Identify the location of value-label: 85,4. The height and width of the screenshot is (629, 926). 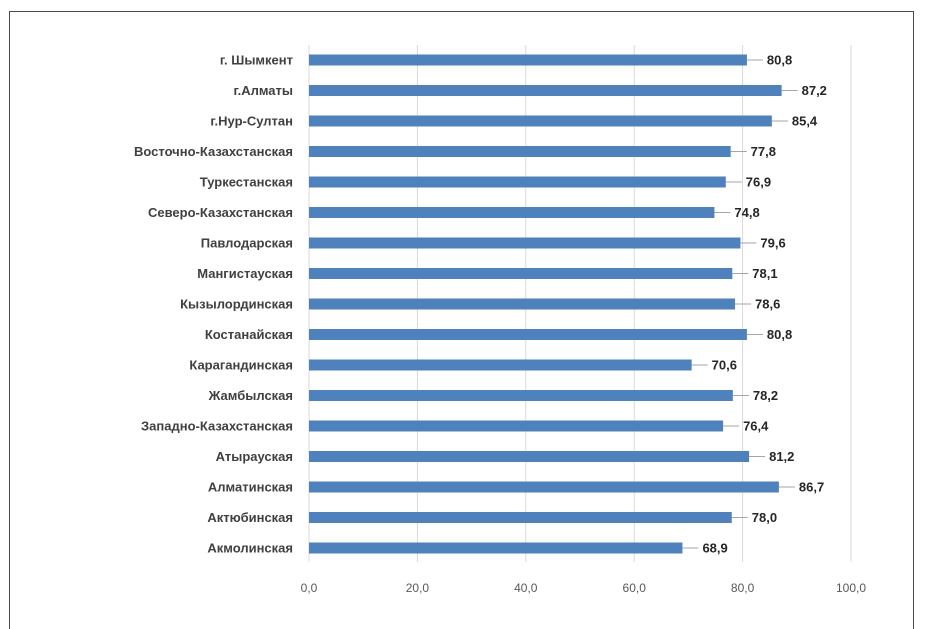
(805, 121).